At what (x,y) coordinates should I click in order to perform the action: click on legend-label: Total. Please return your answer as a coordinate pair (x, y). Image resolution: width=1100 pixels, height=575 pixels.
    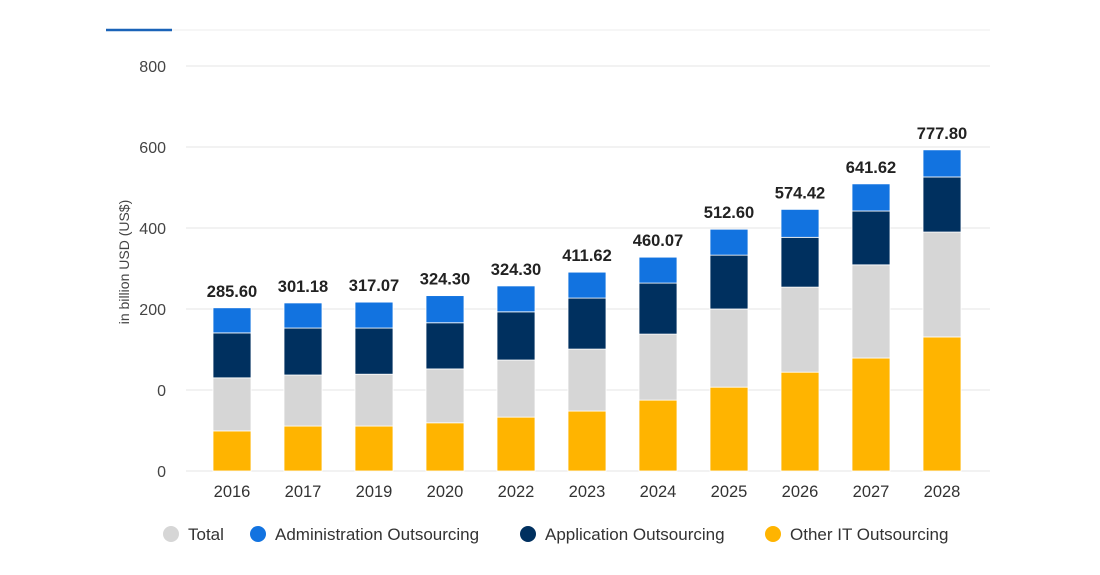
    Looking at the image, I should click on (206, 534).